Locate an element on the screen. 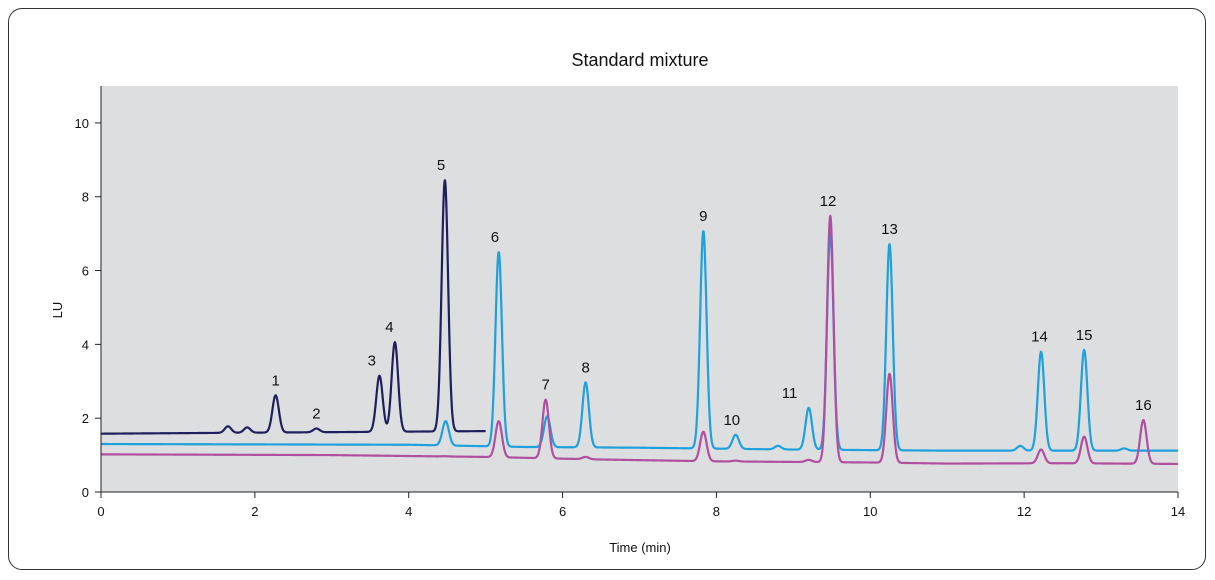  y-tick-label: 6 is located at coordinates (85, 271).